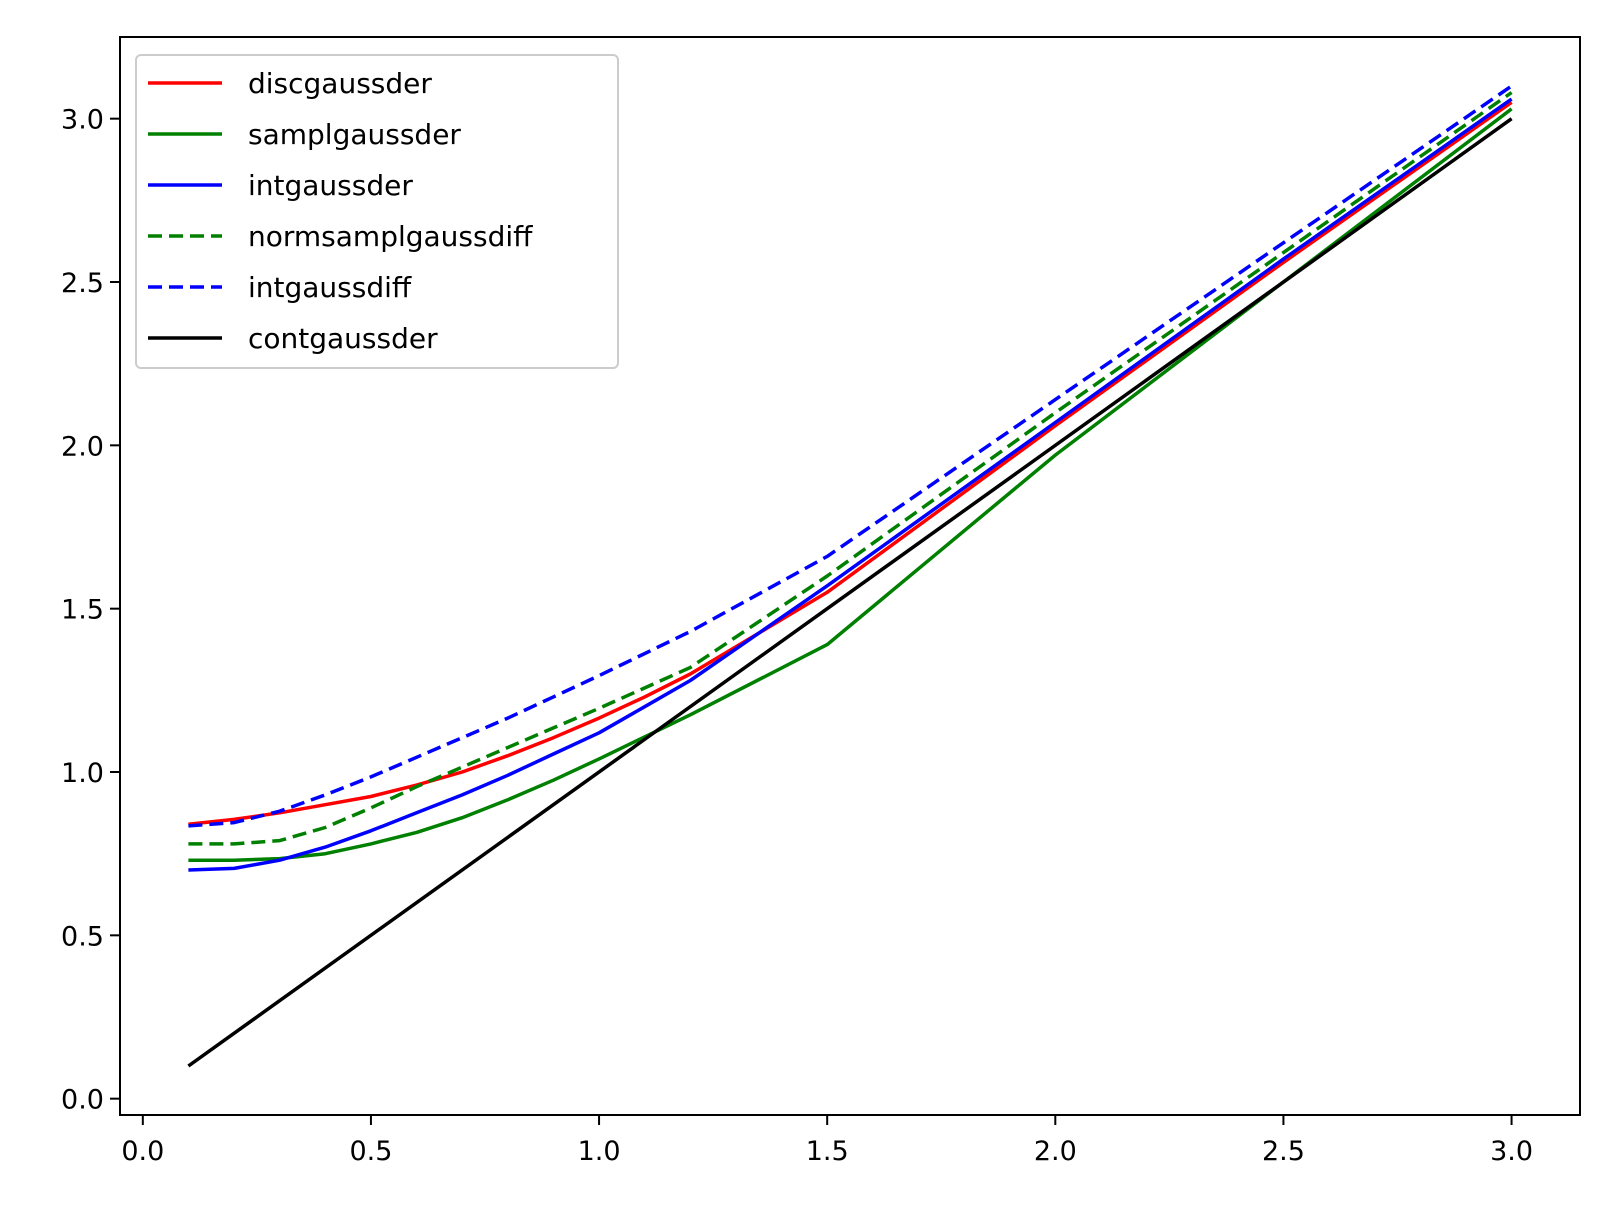 The width and height of the screenshot is (1610, 1208). I want to click on legend-box, so click(377, 211).